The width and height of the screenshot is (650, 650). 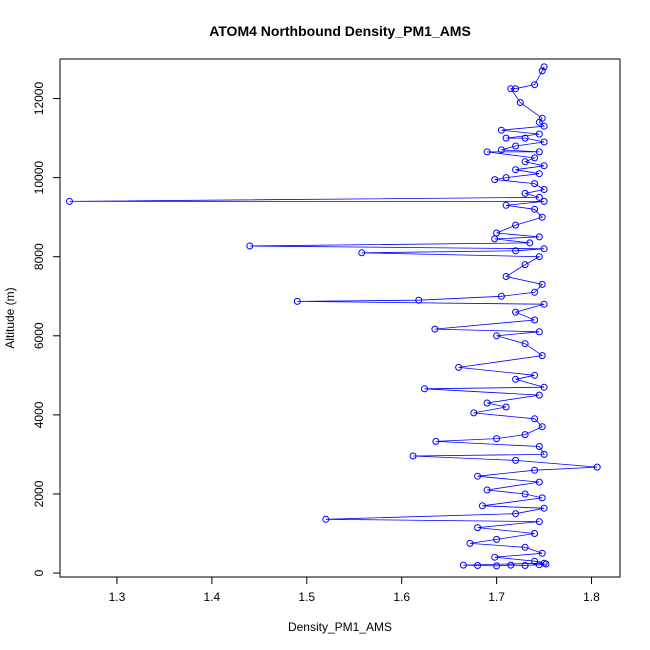 I want to click on y-tick-label: 10000, so click(x=39, y=178).